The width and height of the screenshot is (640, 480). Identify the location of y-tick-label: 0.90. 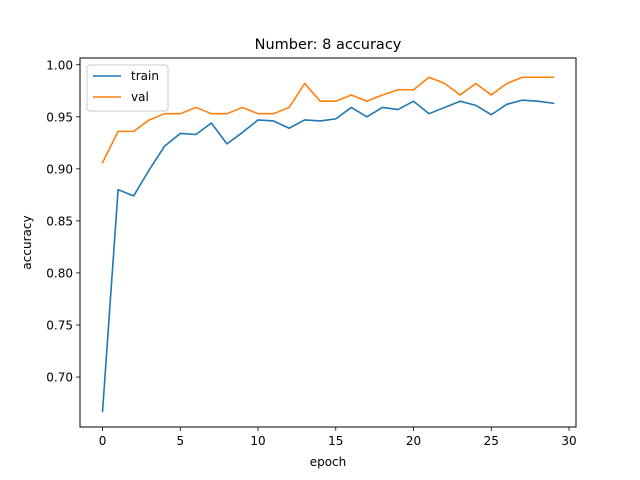
(59, 169).